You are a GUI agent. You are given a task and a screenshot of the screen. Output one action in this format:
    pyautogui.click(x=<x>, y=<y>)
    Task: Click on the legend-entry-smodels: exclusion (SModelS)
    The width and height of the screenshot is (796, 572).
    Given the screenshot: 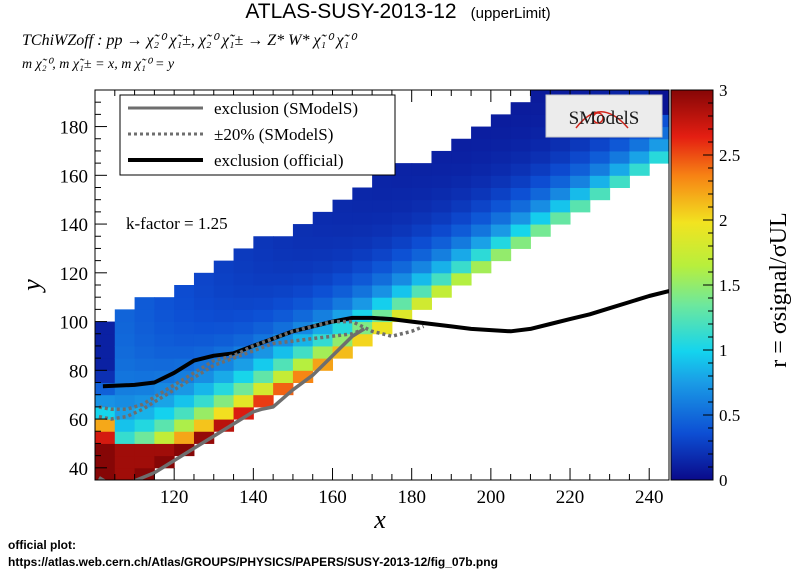 What is the action you would take?
    pyautogui.click(x=286, y=108)
    